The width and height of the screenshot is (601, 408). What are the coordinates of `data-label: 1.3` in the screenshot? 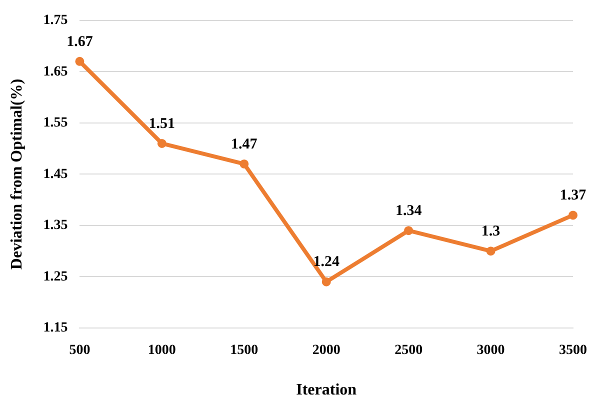 It's located at (490, 231).